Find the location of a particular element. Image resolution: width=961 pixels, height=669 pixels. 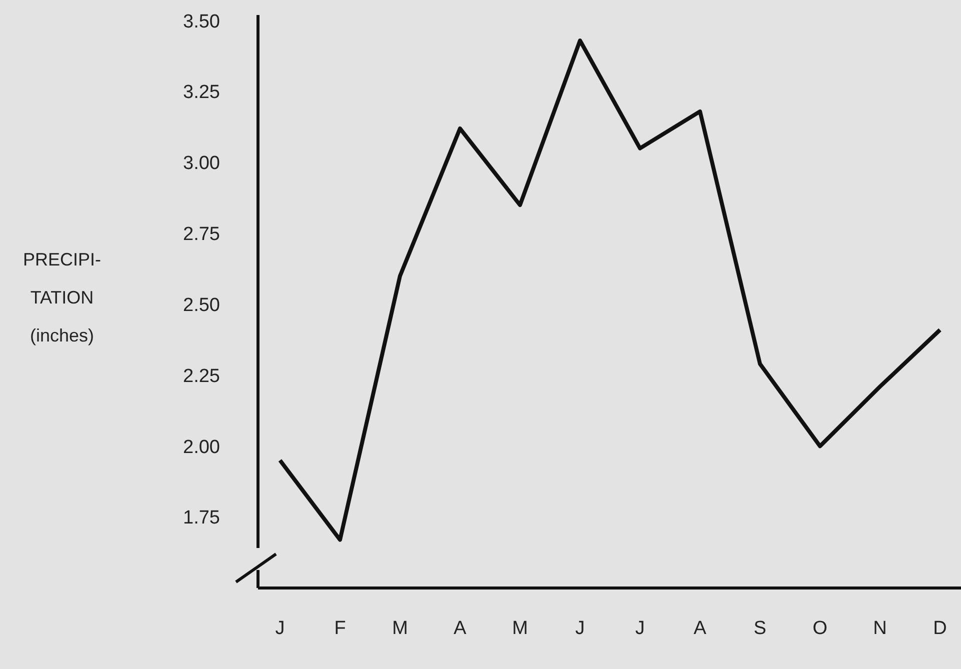

y-tick-label: 3.25 is located at coordinates (201, 93).